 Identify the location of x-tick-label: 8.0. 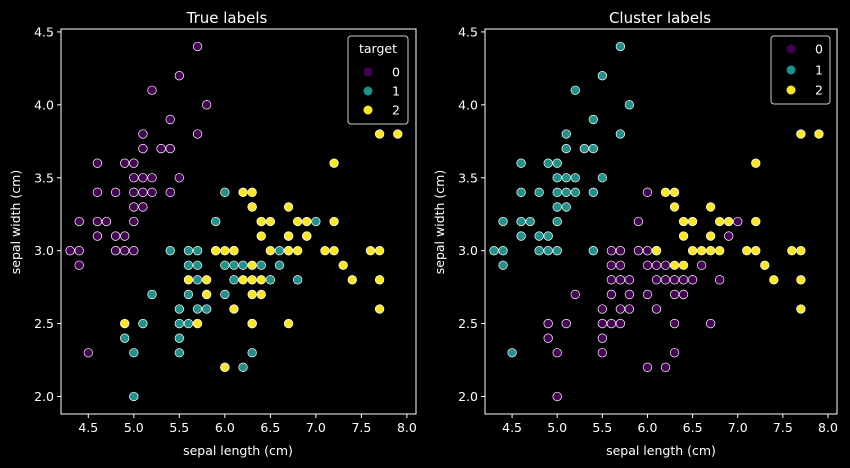
(828, 427).